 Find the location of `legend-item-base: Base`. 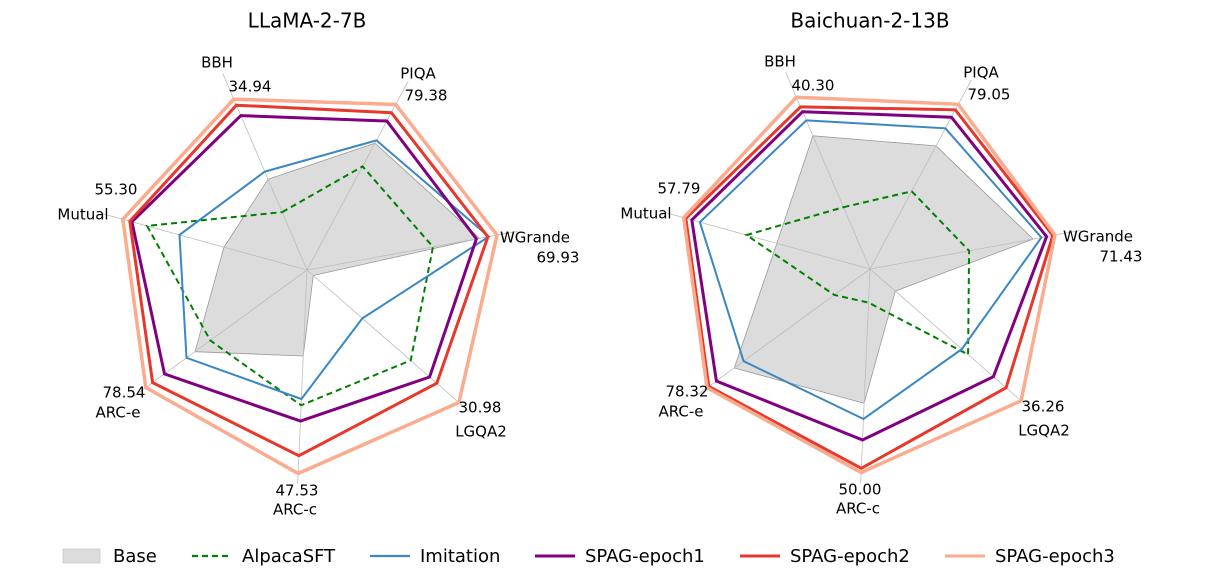

legend-item-base: Base is located at coordinates (109, 556).